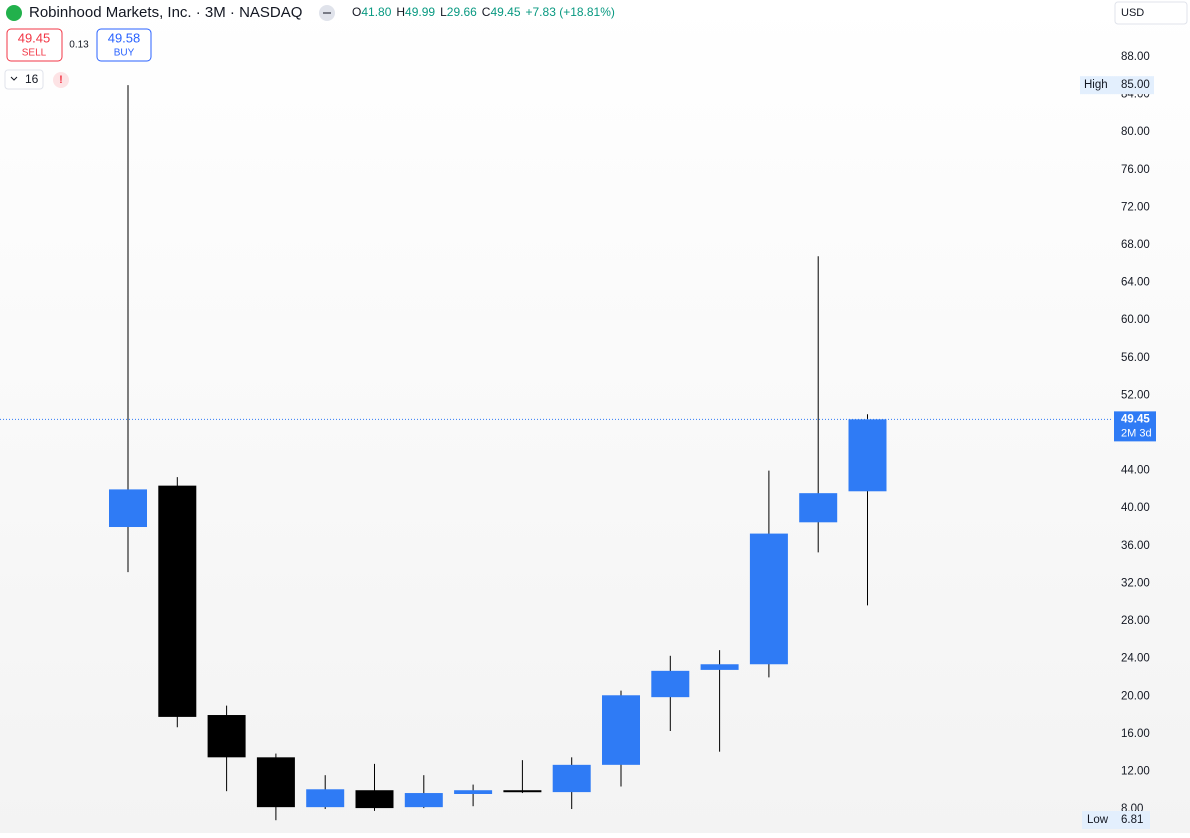 The width and height of the screenshot is (1190, 838). Describe the element at coordinates (32, 79) in the screenshot. I see `indicator-count: 16` at that location.